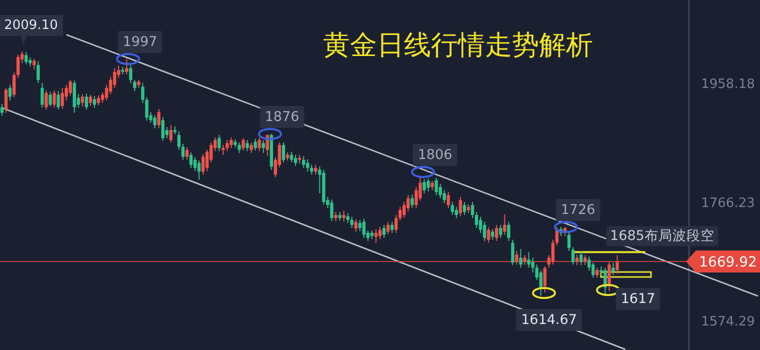 This screenshot has width=760, height=350. Describe the element at coordinates (662, 236) in the screenshot. I see `series-label: 1685布局波段空` at that location.